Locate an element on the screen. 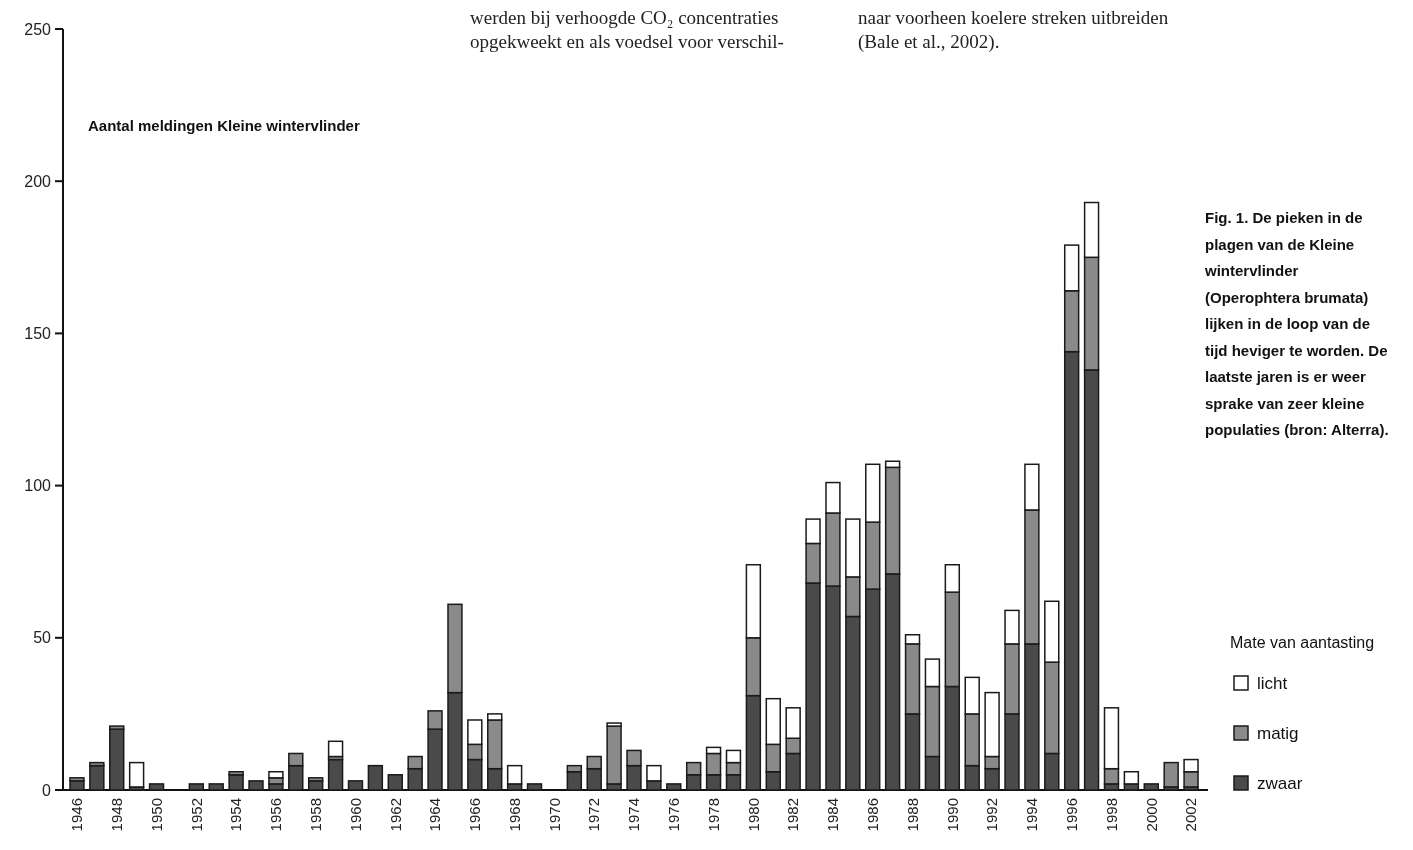 Image resolution: width=1413 pixels, height=850 pixels. x-tick-label: 1978 is located at coordinates (713, 815).